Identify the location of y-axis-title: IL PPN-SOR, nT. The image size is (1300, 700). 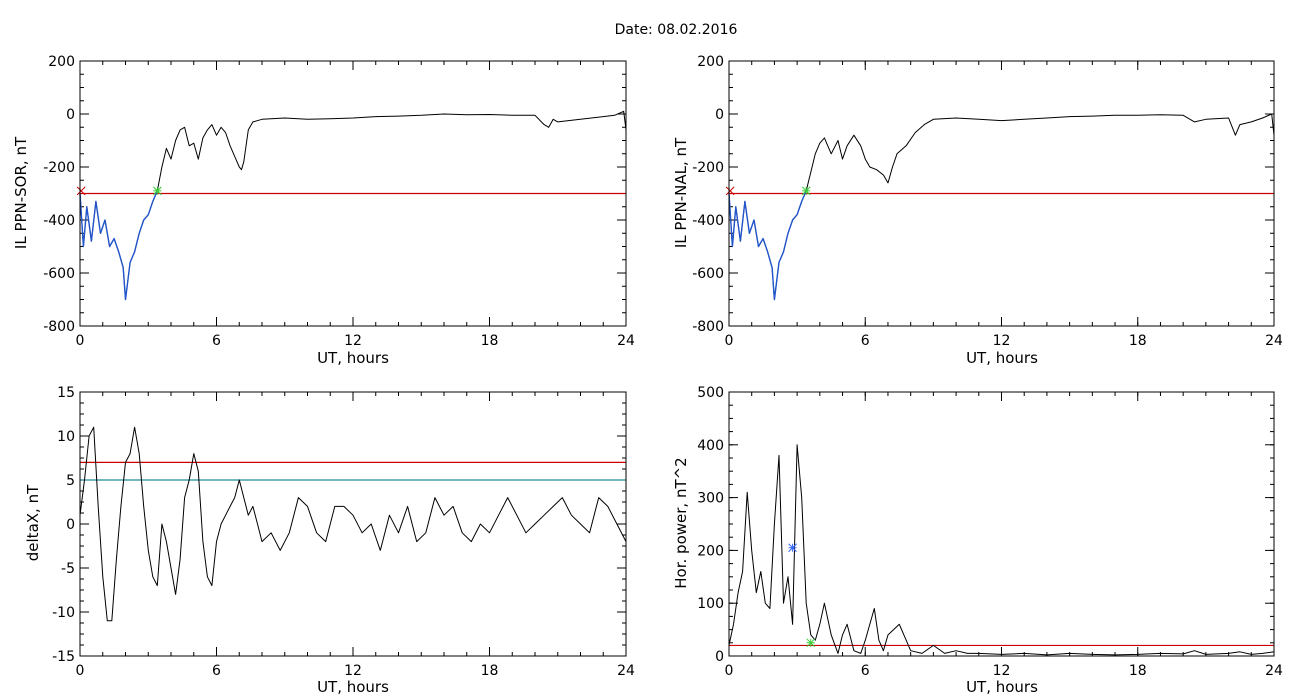
(21, 192).